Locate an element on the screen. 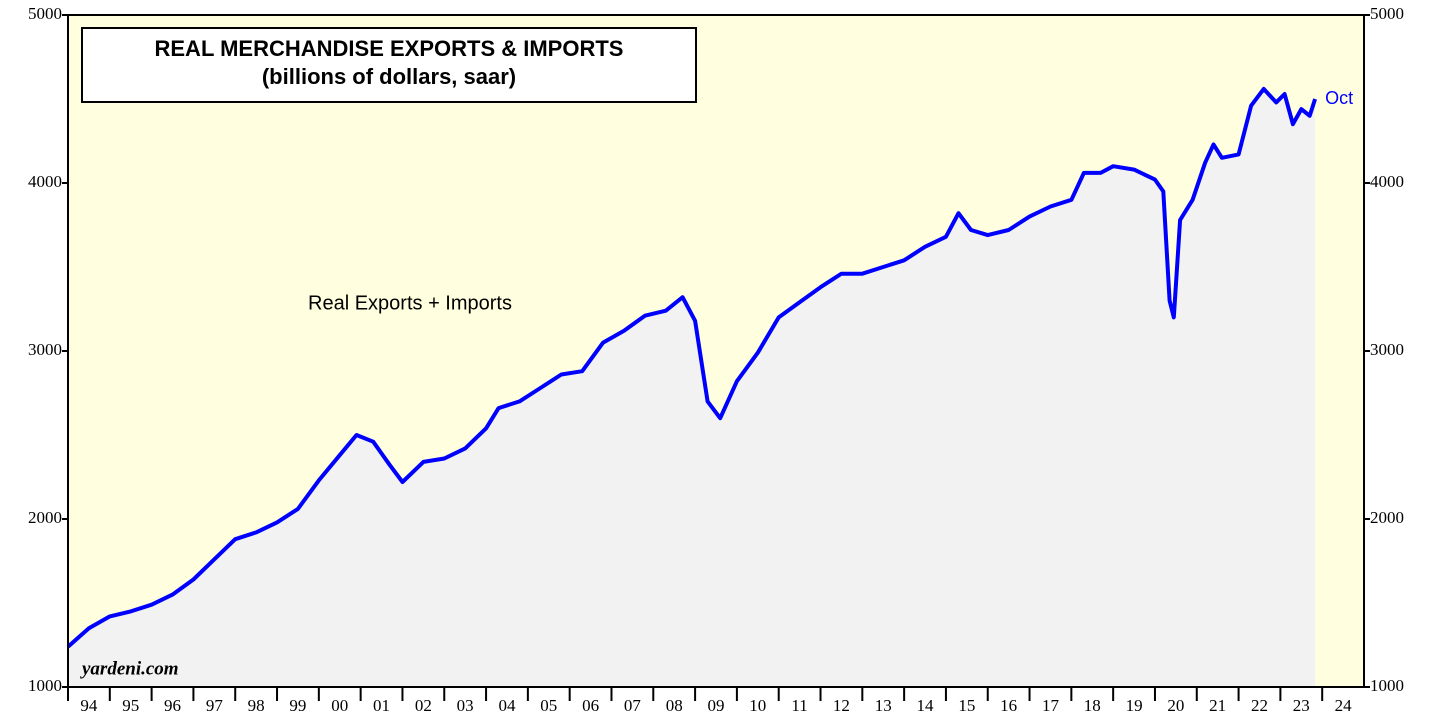 The width and height of the screenshot is (1448, 719). x-tick-label: 22 is located at coordinates (1259, 705).